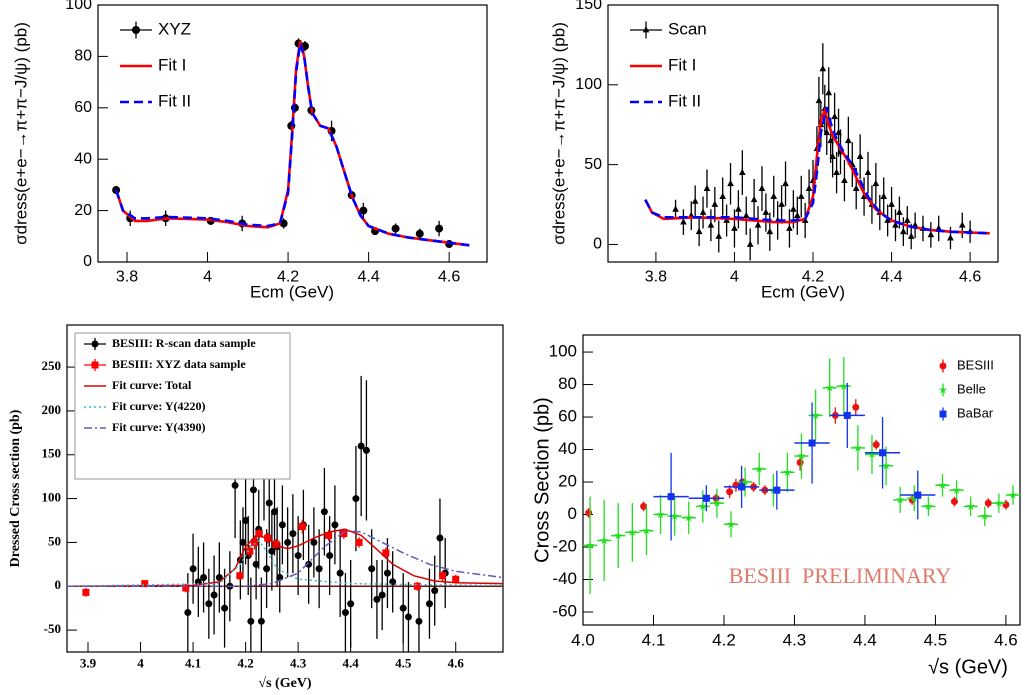 The width and height of the screenshot is (1025, 695). What do you see at coordinates (975, 364) in the screenshot?
I see `legend-label: BESIII` at bounding box center [975, 364].